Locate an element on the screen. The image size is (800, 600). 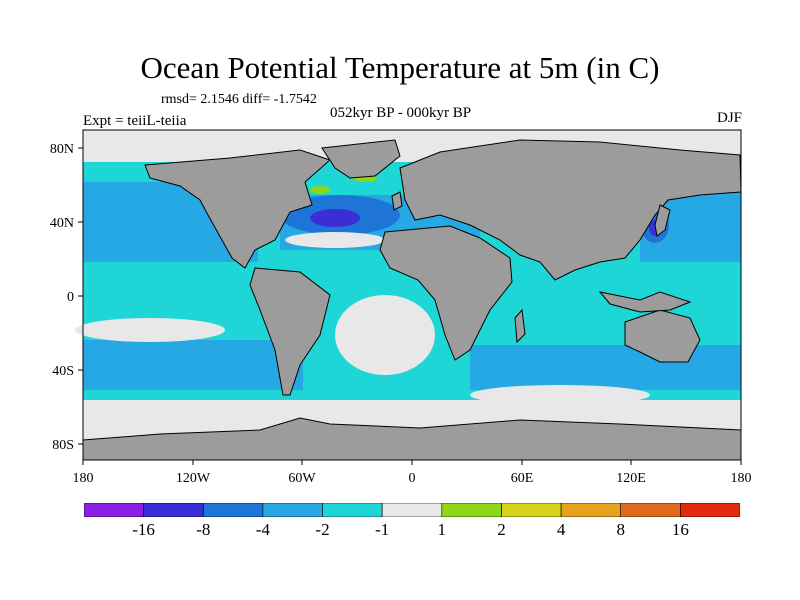
colorbar-label: 4 is located at coordinates (561, 529).